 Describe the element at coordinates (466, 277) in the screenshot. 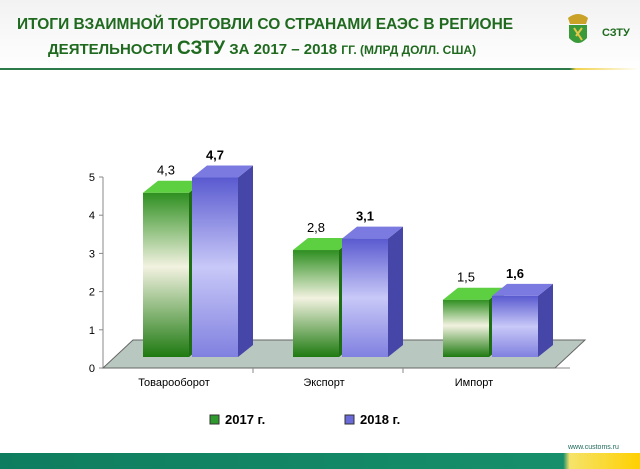

I see `data-label: 1,5` at that location.